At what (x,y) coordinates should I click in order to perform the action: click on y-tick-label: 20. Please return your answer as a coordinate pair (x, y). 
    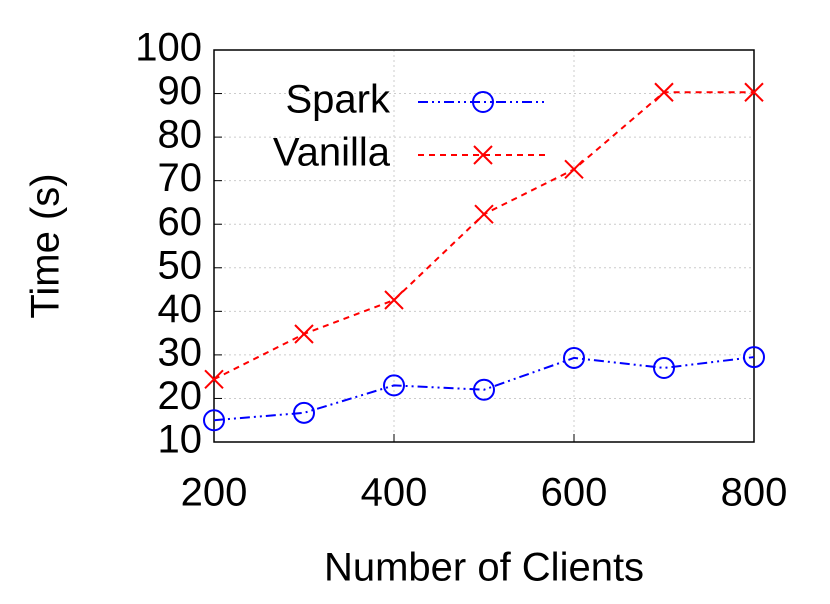
    Looking at the image, I should click on (180, 396).